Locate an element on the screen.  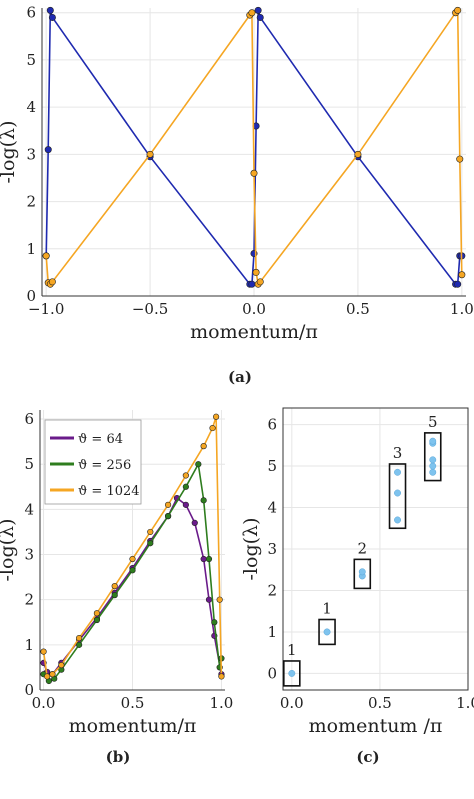
x-axis-label: momentum /π is located at coordinates (376, 726).